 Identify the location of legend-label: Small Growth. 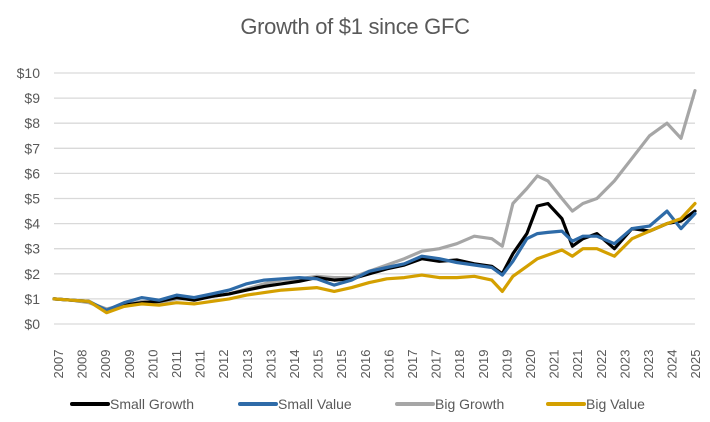
(152, 404).